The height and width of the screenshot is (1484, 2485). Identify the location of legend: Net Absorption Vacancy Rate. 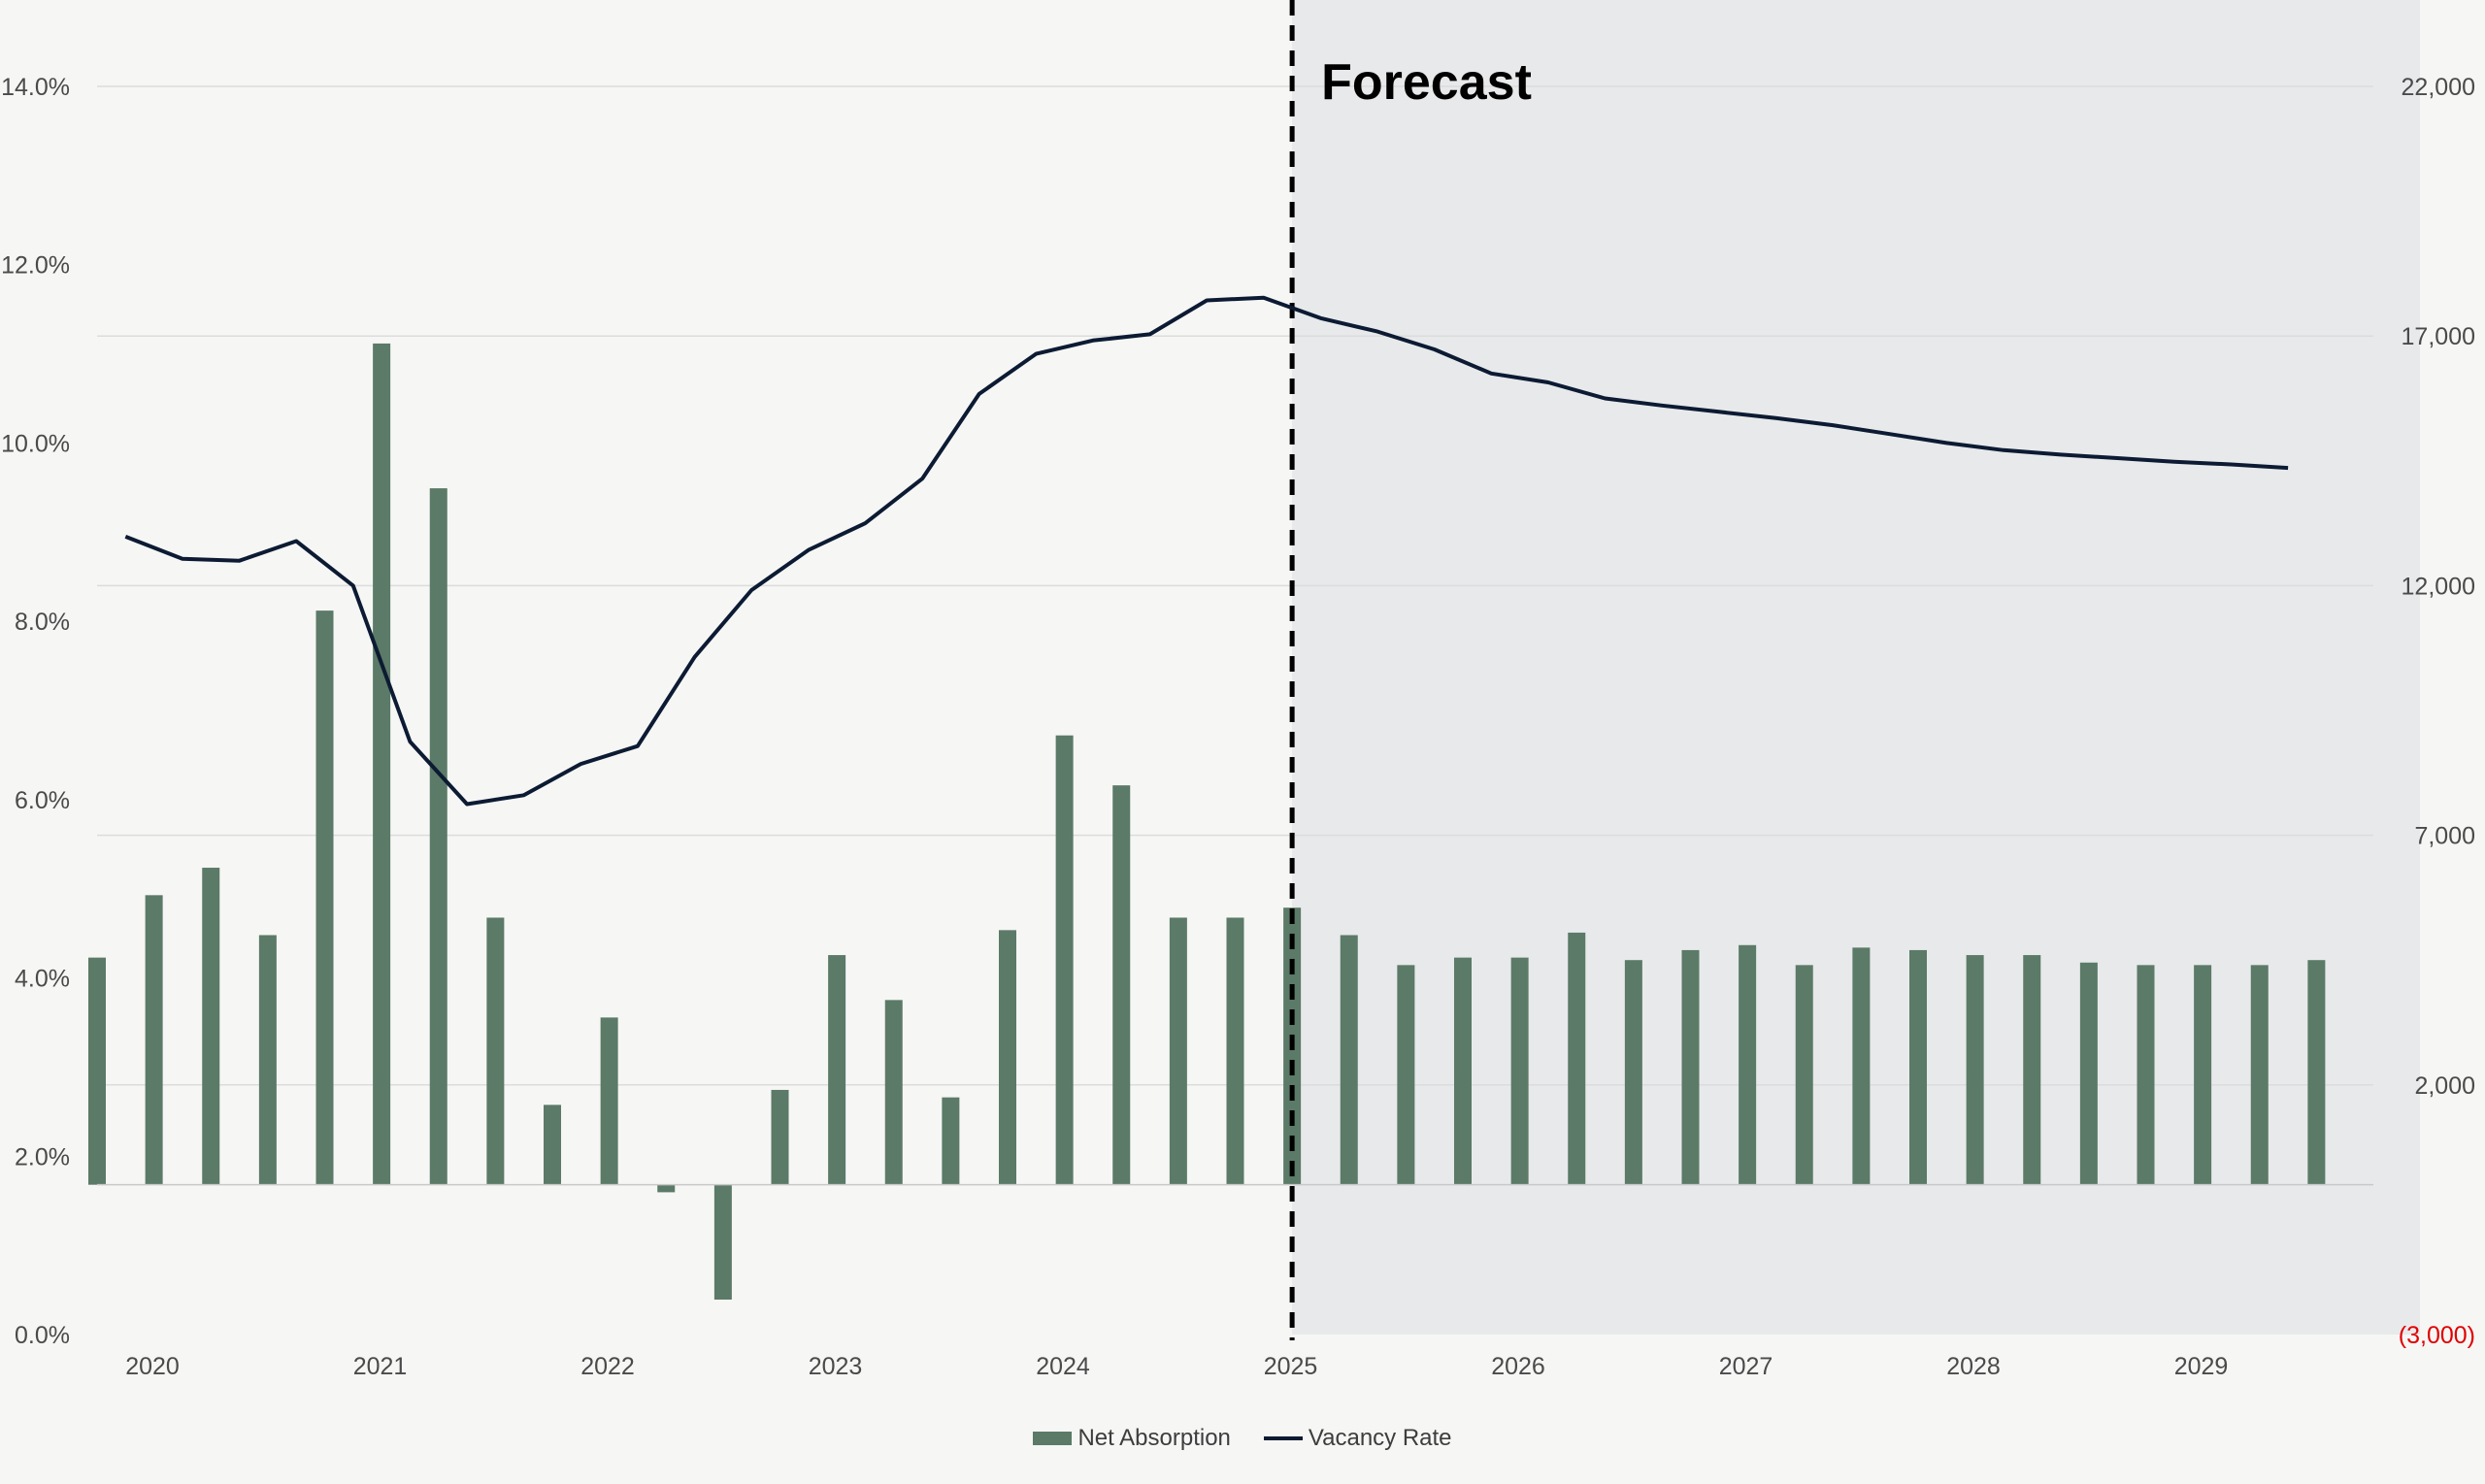
(1242, 1438).